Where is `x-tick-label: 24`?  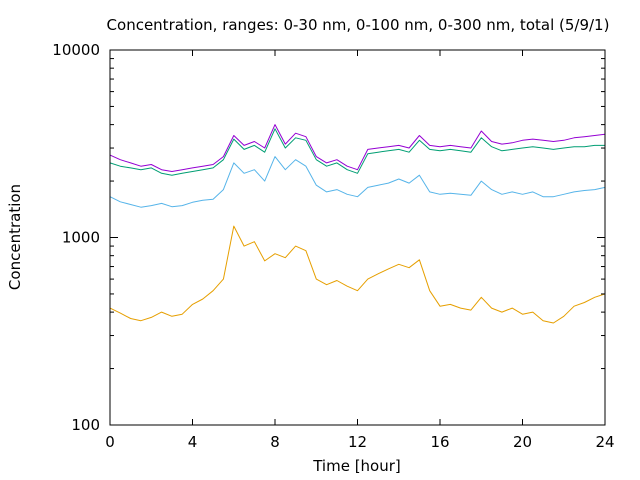 x-tick-label: 24 is located at coordinates (604, 442).